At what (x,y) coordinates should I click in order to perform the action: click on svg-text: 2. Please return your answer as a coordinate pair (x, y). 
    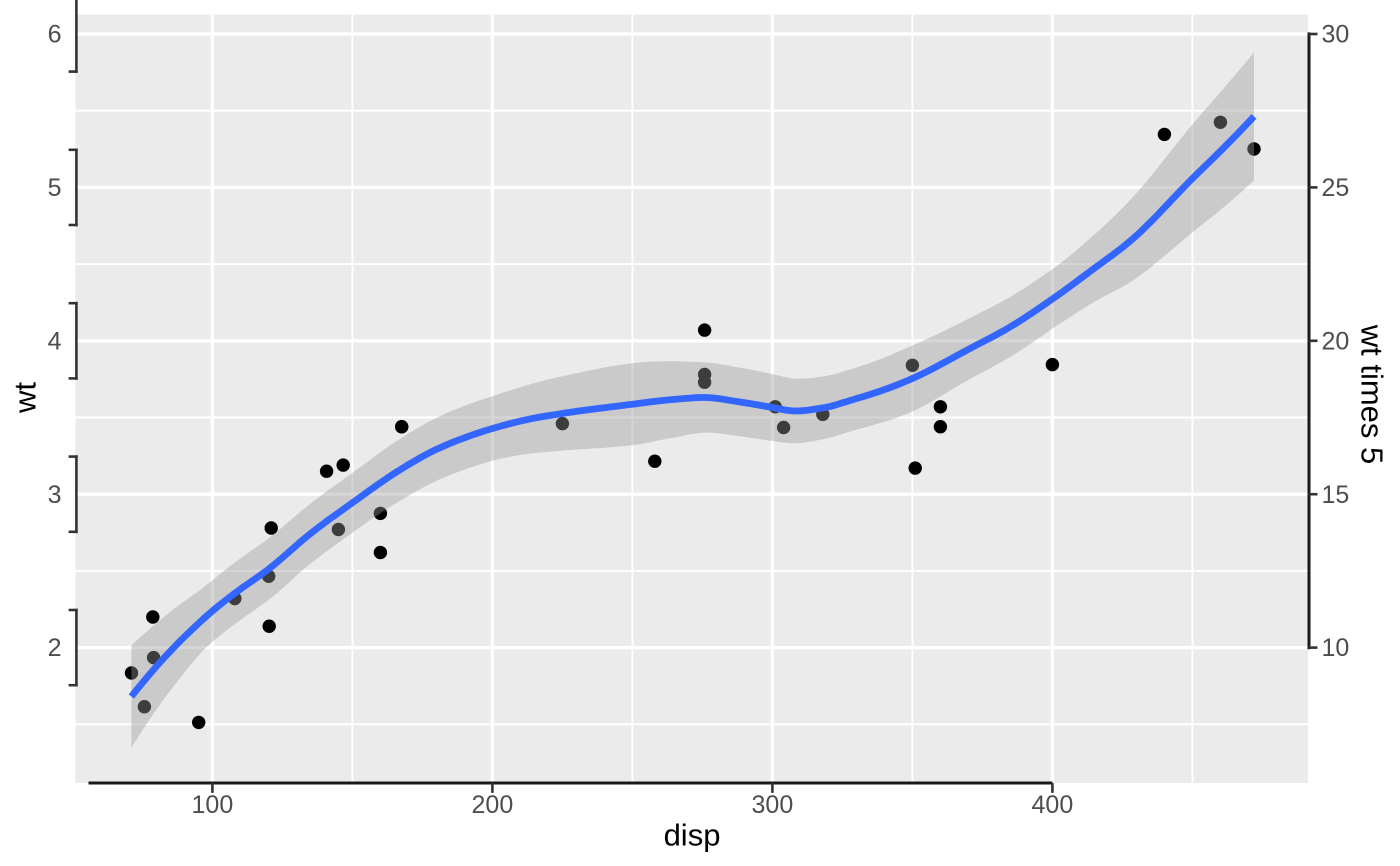
    Looking at the image, I should click on (55, 648).